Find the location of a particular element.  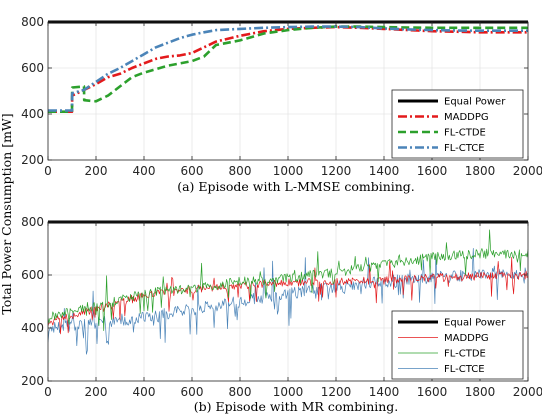

panel-caption: (a) Episode with L-MMSE combining. is located at coordinates (296, 186).